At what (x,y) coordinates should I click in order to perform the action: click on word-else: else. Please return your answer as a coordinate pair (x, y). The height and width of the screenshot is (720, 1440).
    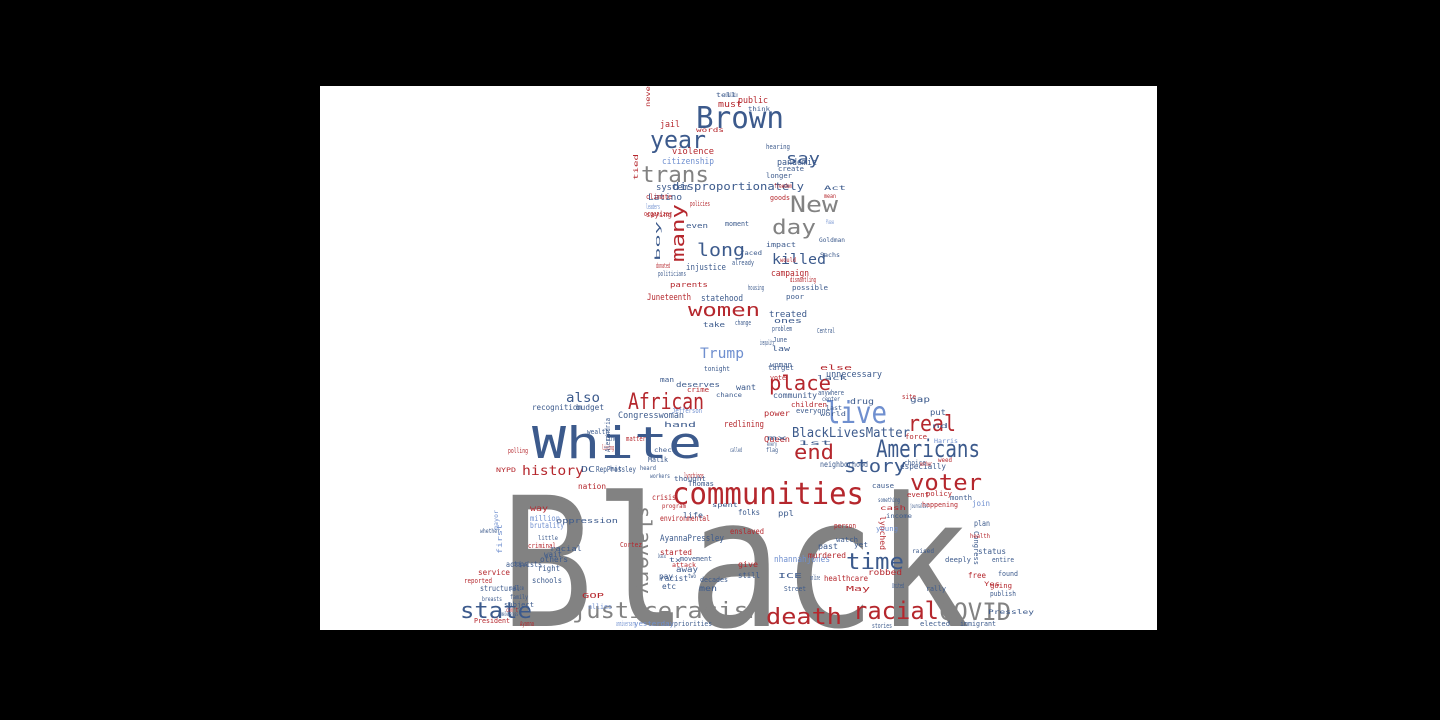
    Looking at the image, I should click on (836, 368).